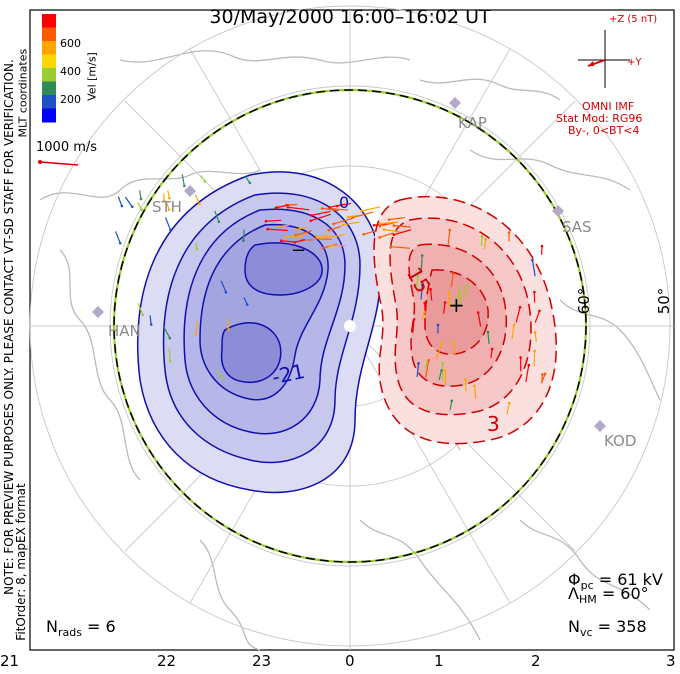 The image size is (680, 674). What do you see at coordinates (633, 19) in the screenshot?
I see `imf-z-label: +Z (5 nT)` at bounding box center [633, 19].